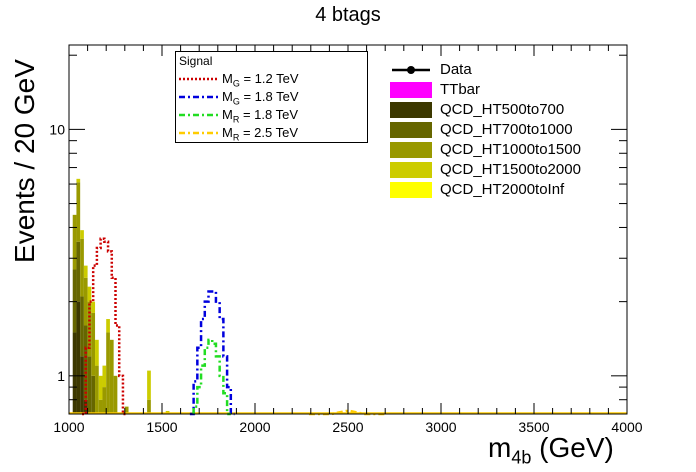 The image size is (696, 472). I want to click on signal-legend-entry-3: MR = 2.5 TeV, so click(271, 133).